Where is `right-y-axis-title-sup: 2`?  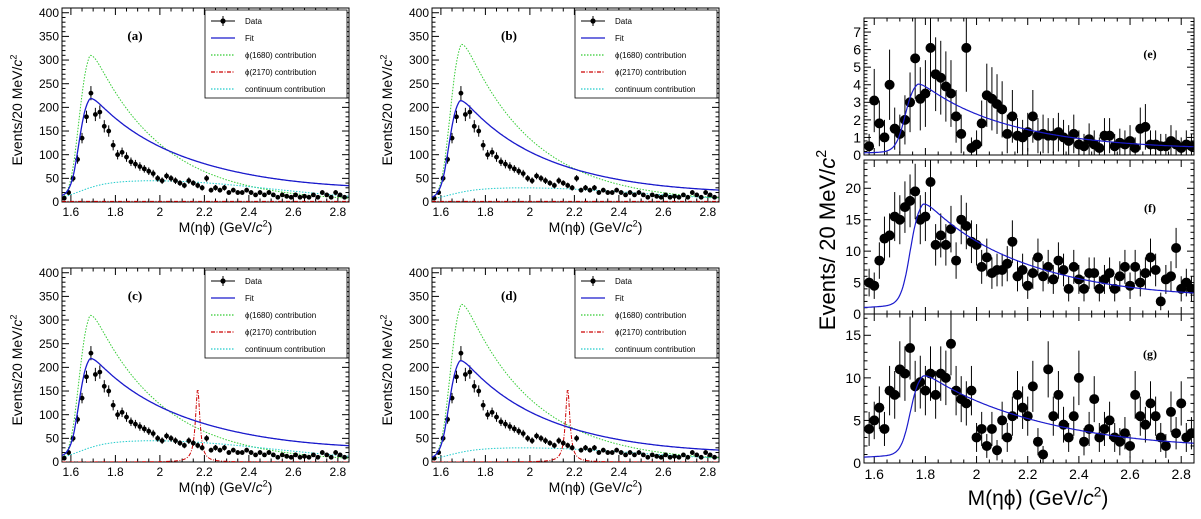 right-y-axis-title-sup: 2 is located at coordinates (822, 154).